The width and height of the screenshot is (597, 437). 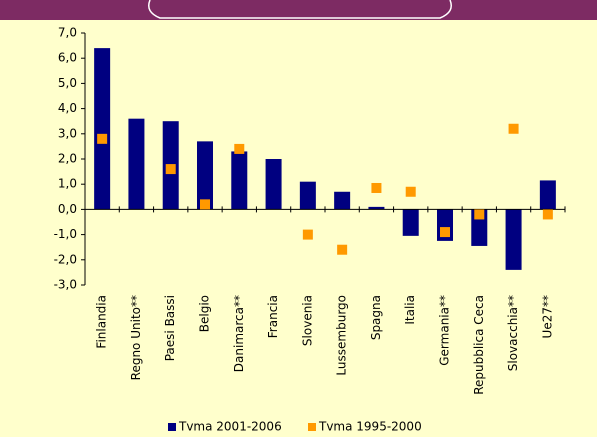 What do you see at coordinates (67, 159) in the screenshot?
I see `y-tick-label: 2,0` at bounding box center [67, 159].